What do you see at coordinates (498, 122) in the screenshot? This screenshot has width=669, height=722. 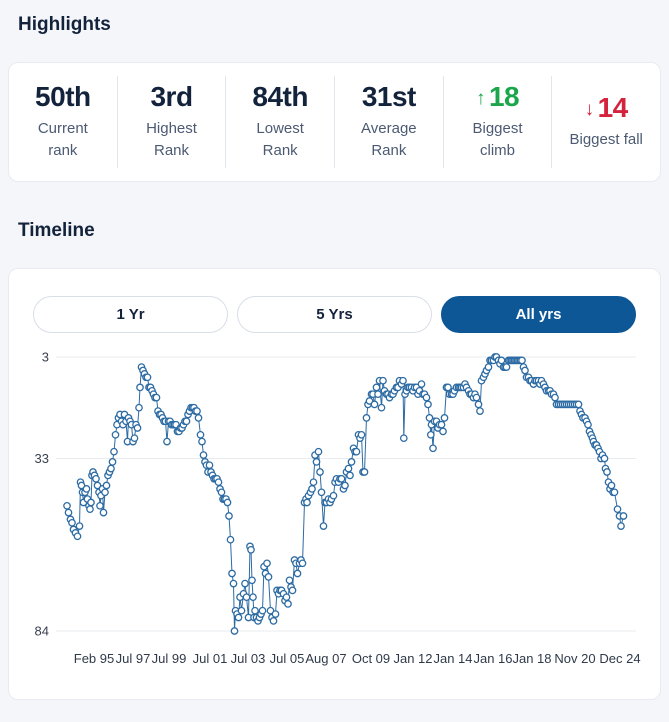 I see `stat-cell-biggest-climb: ↑ 18 Biggest climb` at bounding box center [498, 122].